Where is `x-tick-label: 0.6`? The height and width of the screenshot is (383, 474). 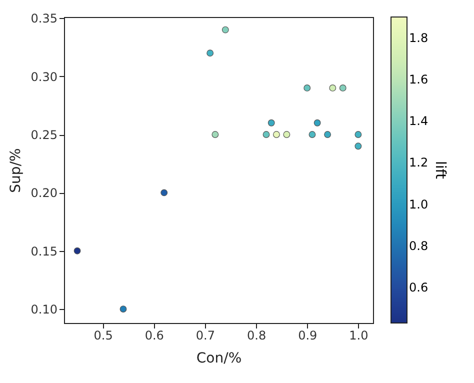
x-tick-label: 0.6 is located at coordinates (154, 335).